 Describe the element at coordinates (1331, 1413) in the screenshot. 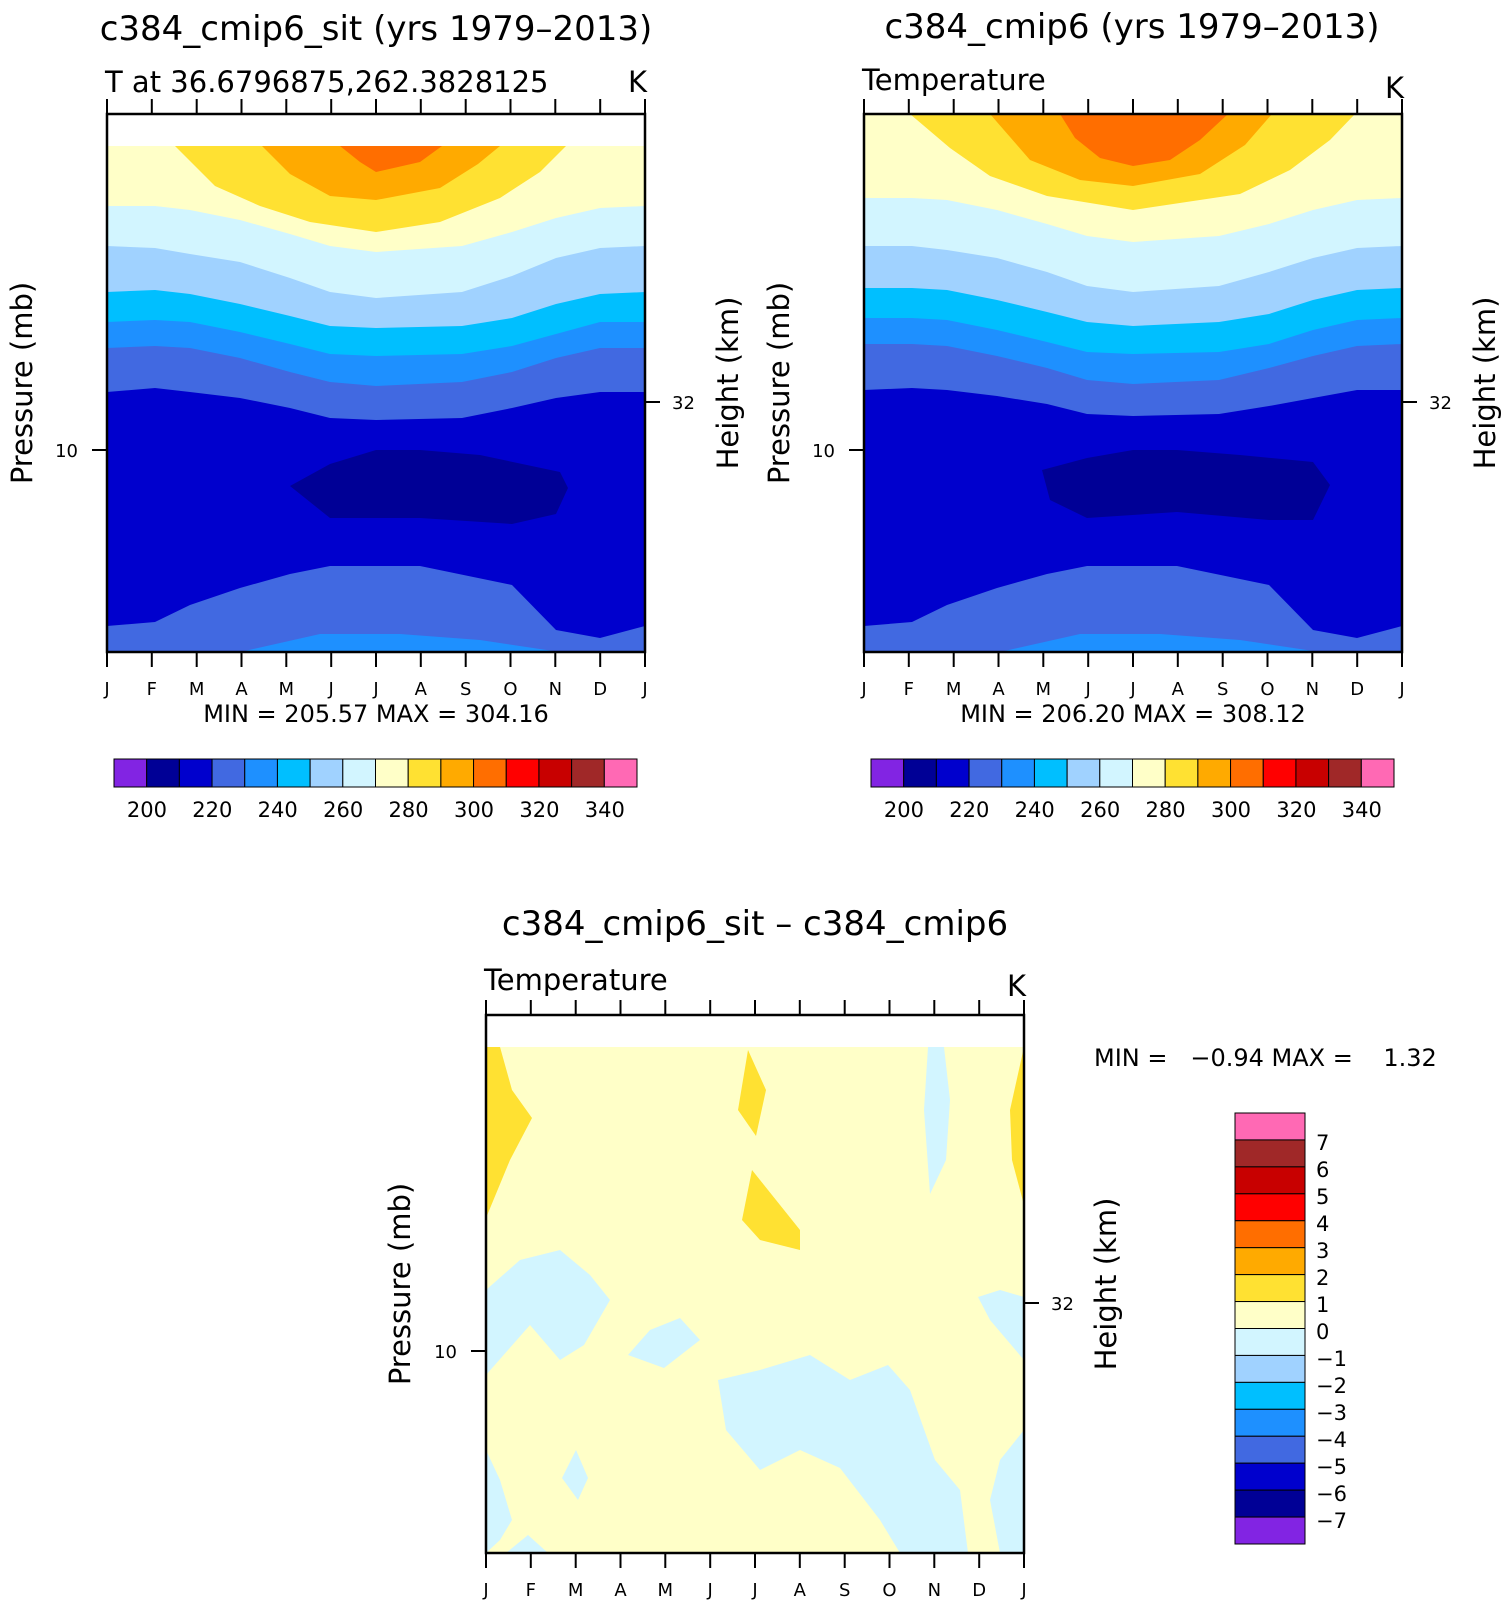

I see `cb-label: −3` at that location.